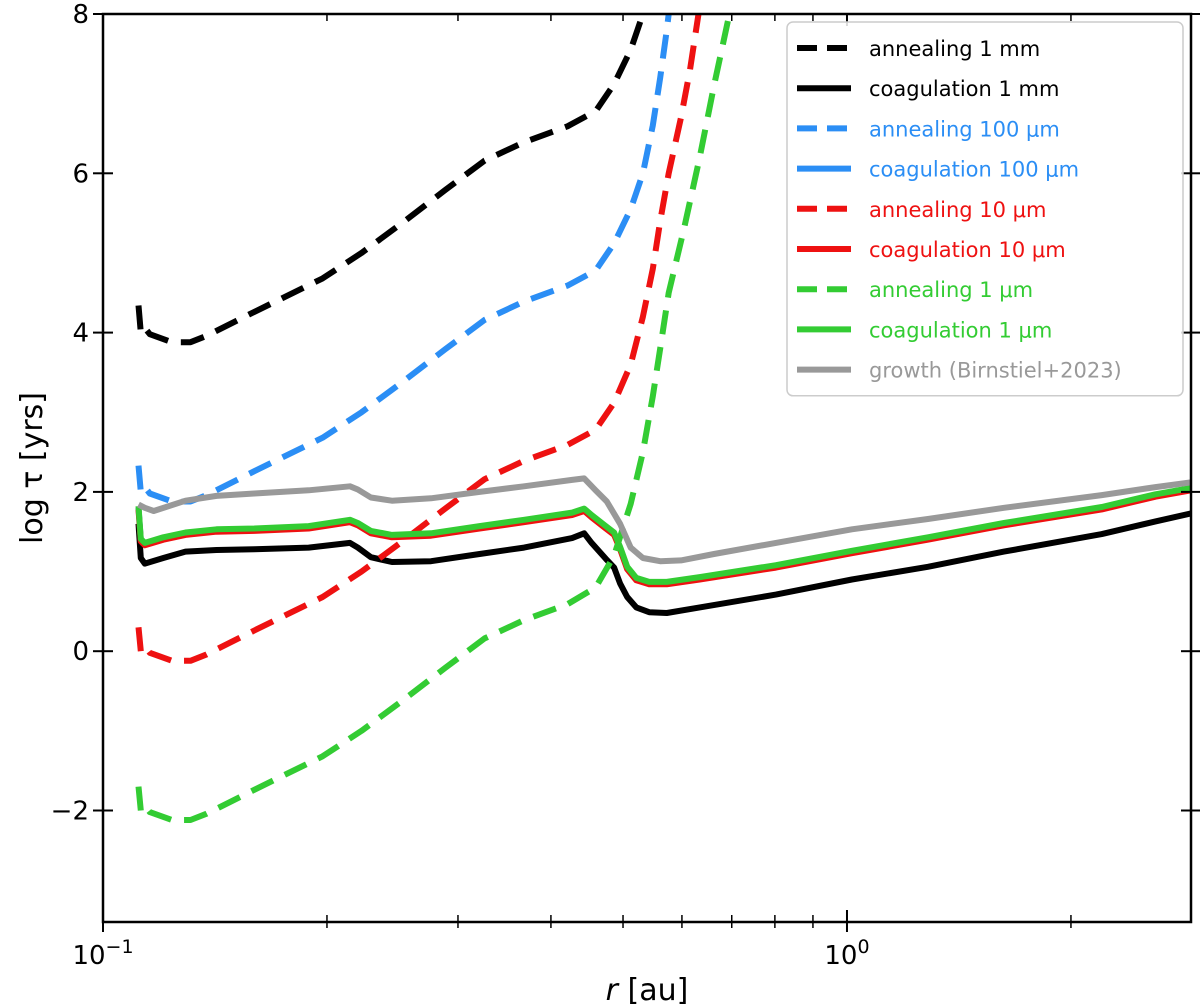 The height and width of the screenshot is (1008, 1200). Describe the element at coordinates (995, 371) in the screenshot. I see `legend-label-growth-birnstiel-2023: growth (Birnstiel+2023)` at that location.